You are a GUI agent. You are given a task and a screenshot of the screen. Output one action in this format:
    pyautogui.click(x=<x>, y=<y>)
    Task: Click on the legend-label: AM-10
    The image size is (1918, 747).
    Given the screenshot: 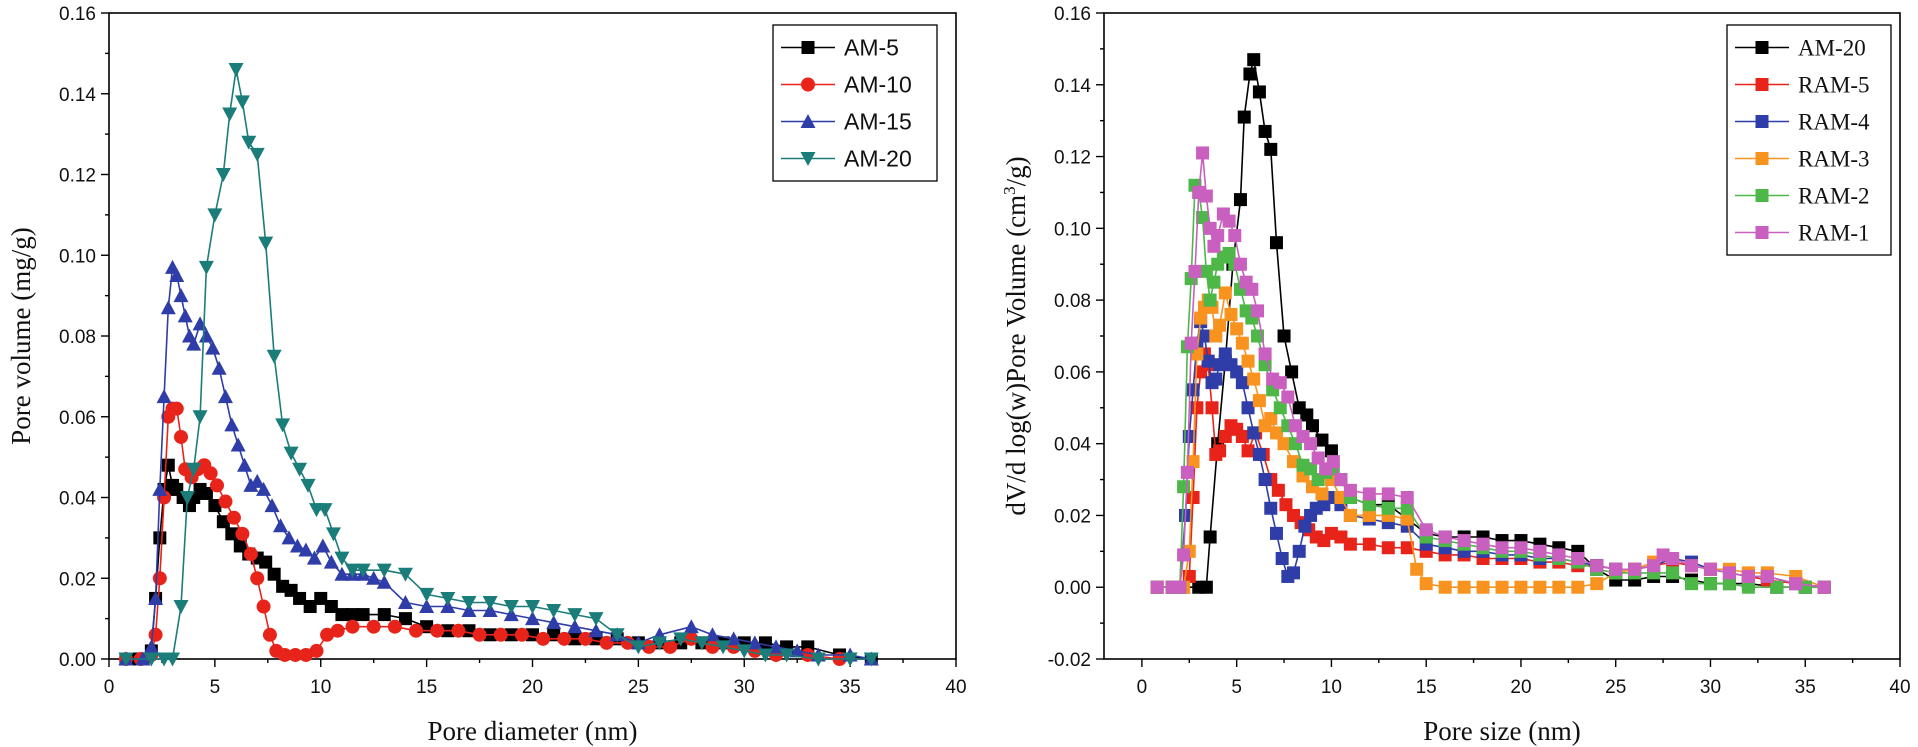 What is the action you would take?
    pyautogui.click(x=878, y=85)
    